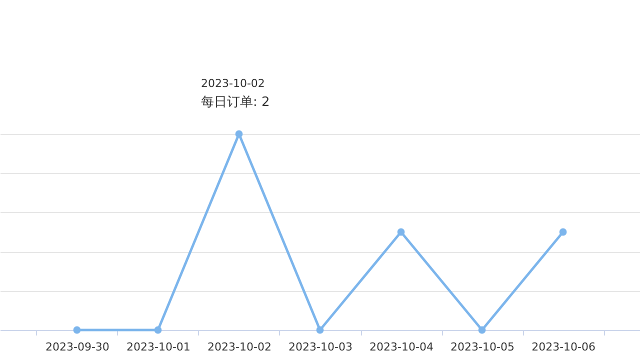 The width and height of the screenshot is (640, 360). I want to click on x-tick-label: 2023-10-06, so click(564, 347).